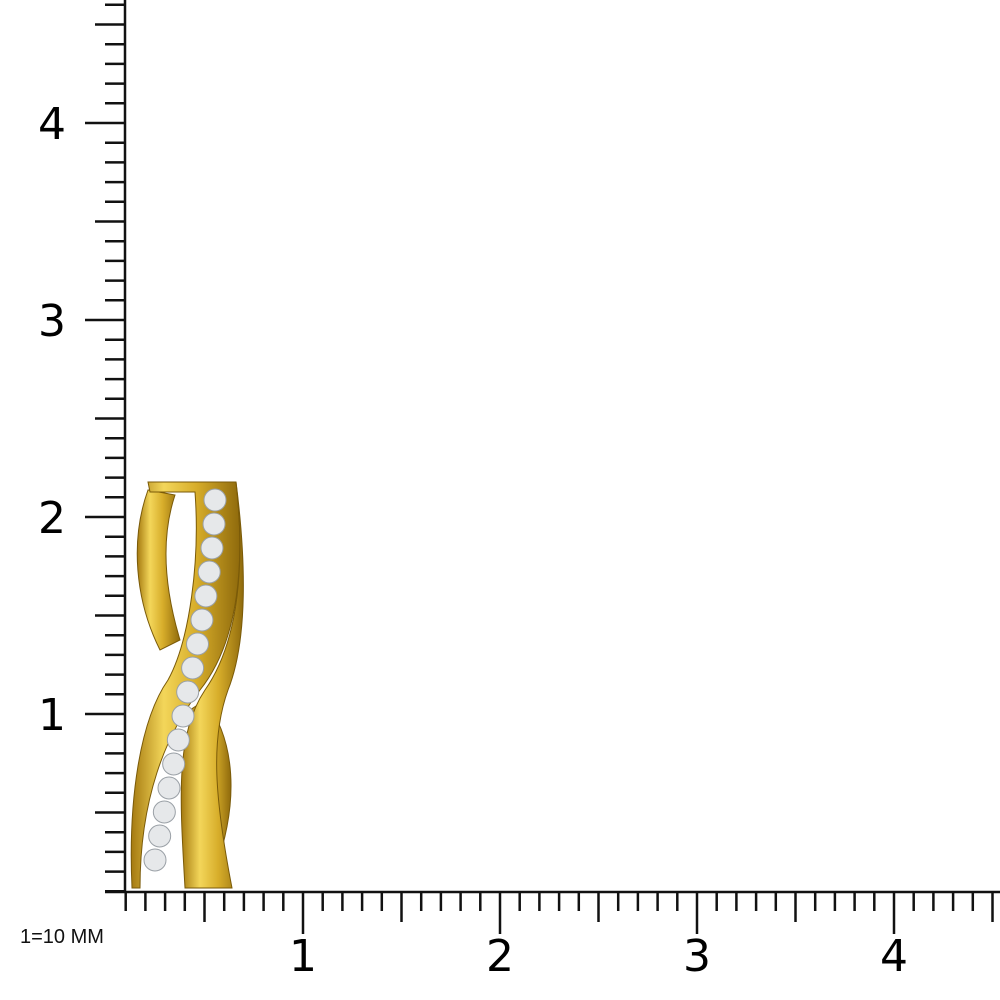 The height and width of the screenshot is (1000, 1000). Describe the element at coordinates (62, 937) in the screenshot. I see `scale-note: 1=10 MM` at that location.